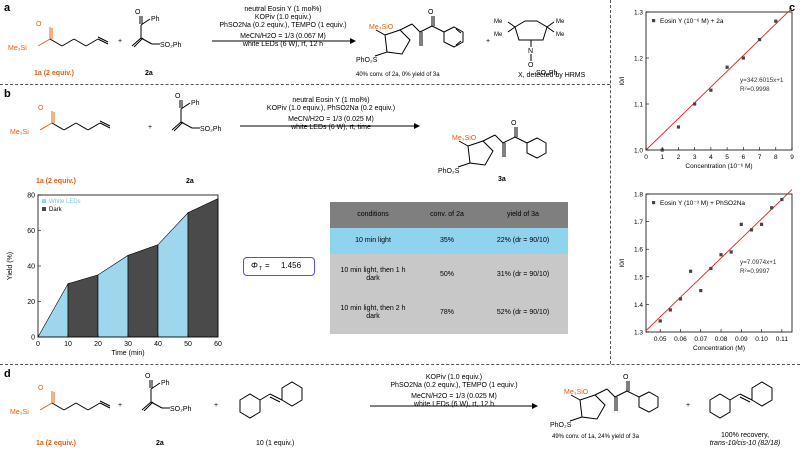  Describe the element at coordinates (719, 348) in the screenshot. I see `x-axis-label: Concentration (M)` at that location.